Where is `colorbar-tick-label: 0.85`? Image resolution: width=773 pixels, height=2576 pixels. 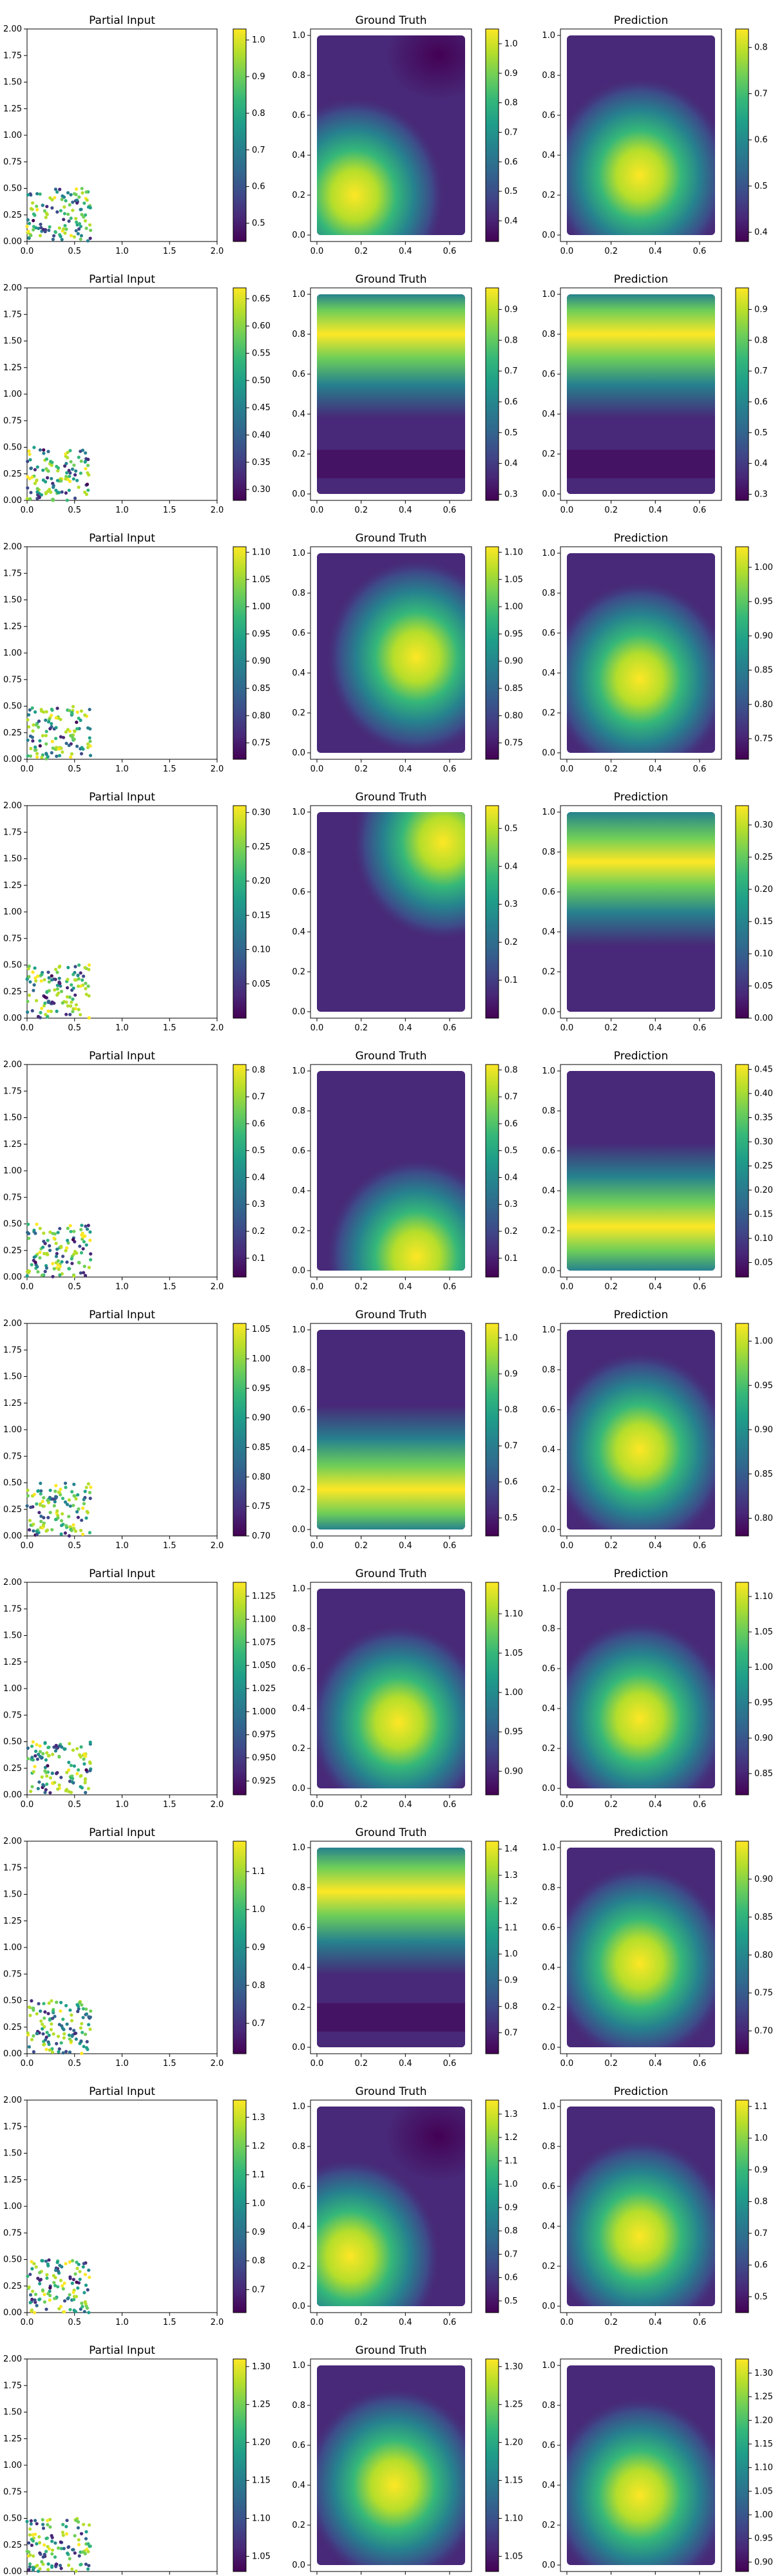
colorbar-tick-label: 0.85 is located at coordinates (261, 689).